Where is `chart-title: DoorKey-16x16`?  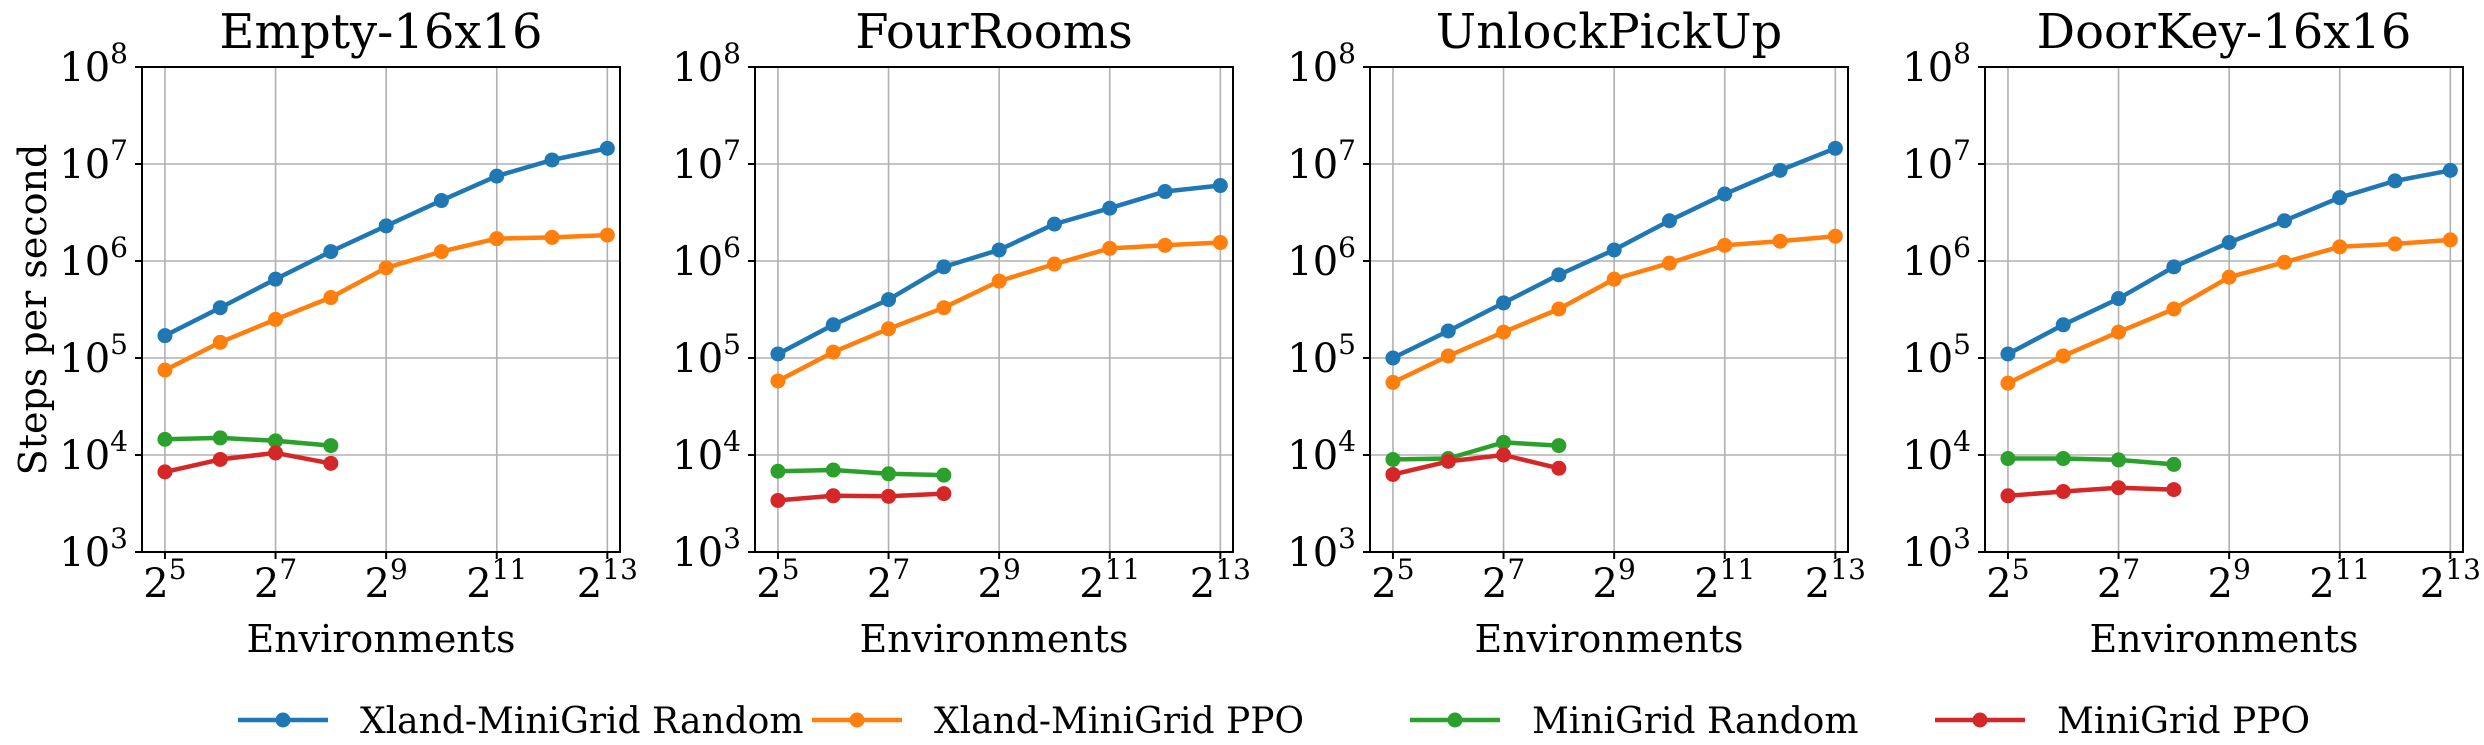 chart-title: DoorKey-16x16 is located at coordinates (2224, 32).